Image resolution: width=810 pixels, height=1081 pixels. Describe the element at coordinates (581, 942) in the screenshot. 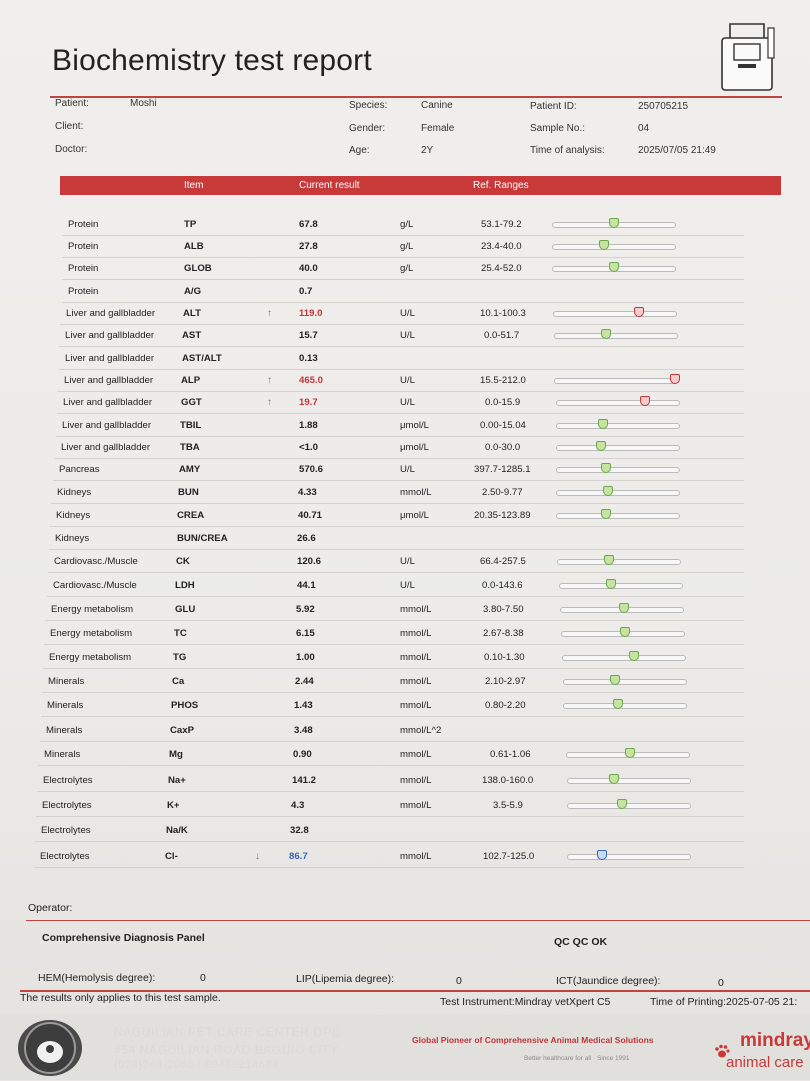

I see `qc-status: QC QC OK` at that location.